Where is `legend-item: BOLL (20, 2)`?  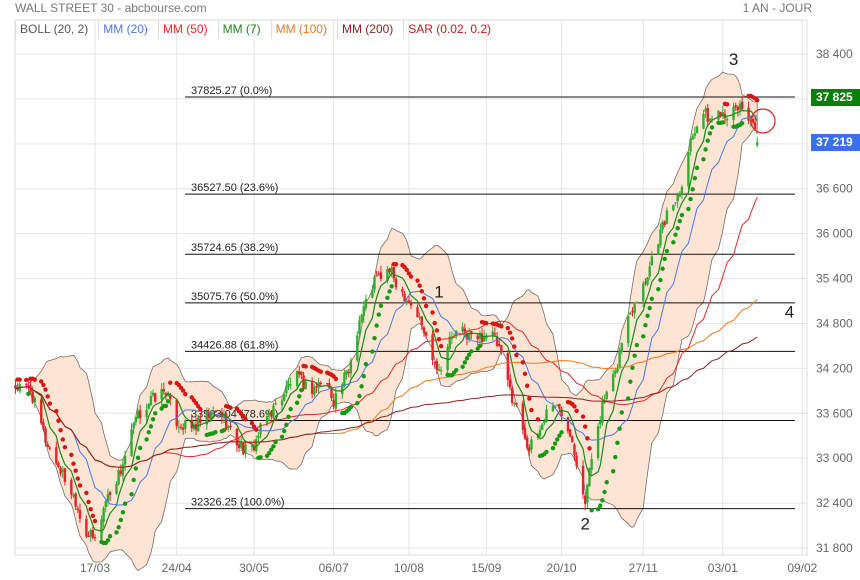 legend-item: BOLL (20, 2) is located at coordinates (56, 29).